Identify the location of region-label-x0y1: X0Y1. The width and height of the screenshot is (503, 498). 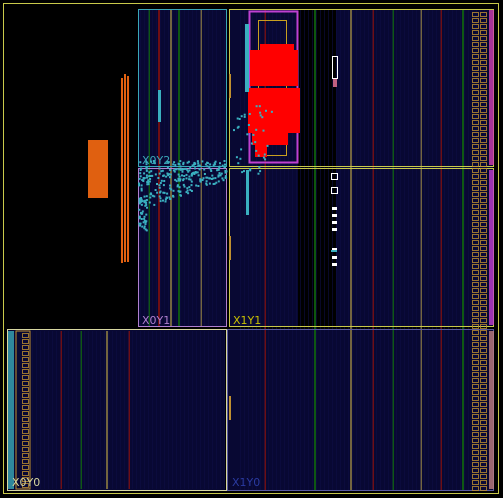
(156, 320).